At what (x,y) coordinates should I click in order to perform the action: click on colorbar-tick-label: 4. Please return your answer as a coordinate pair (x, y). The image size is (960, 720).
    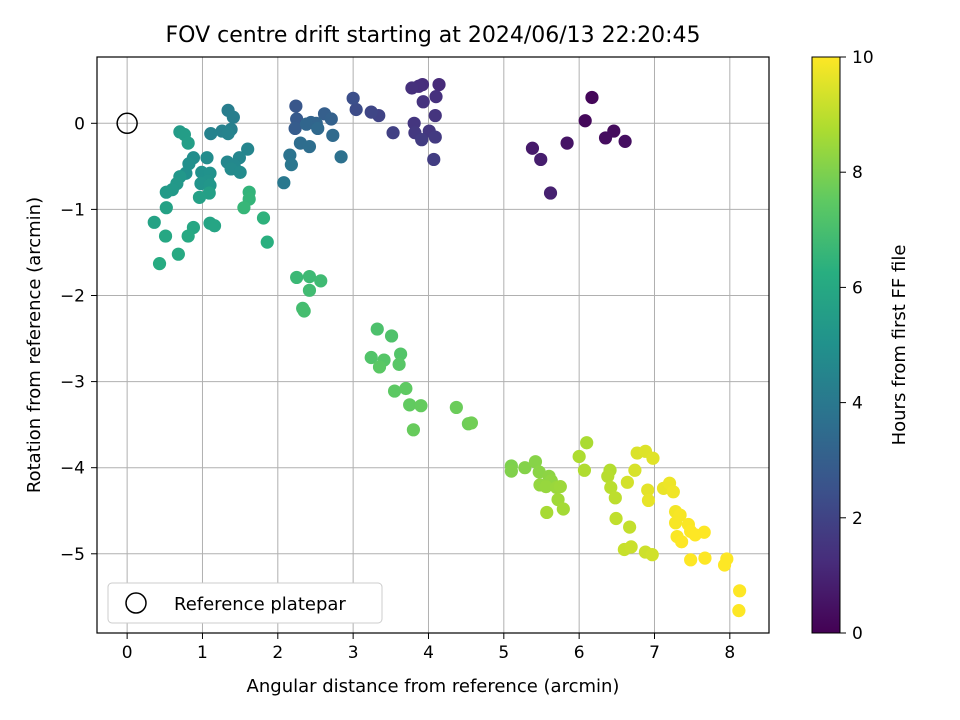
    Looking at the image, I should click on (857, 404).